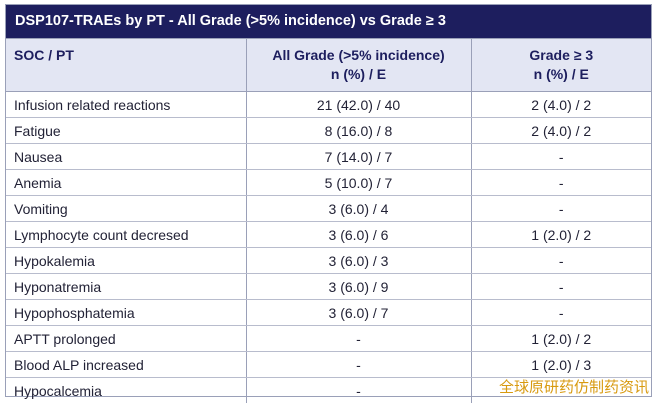 The height and width of the screenshot is (403, 661). What do you see at coordinates (359, 208) in the screenshot?
I see `all-grade-cell: 3 (6.0) / 4` at bounding box center [359, 208].